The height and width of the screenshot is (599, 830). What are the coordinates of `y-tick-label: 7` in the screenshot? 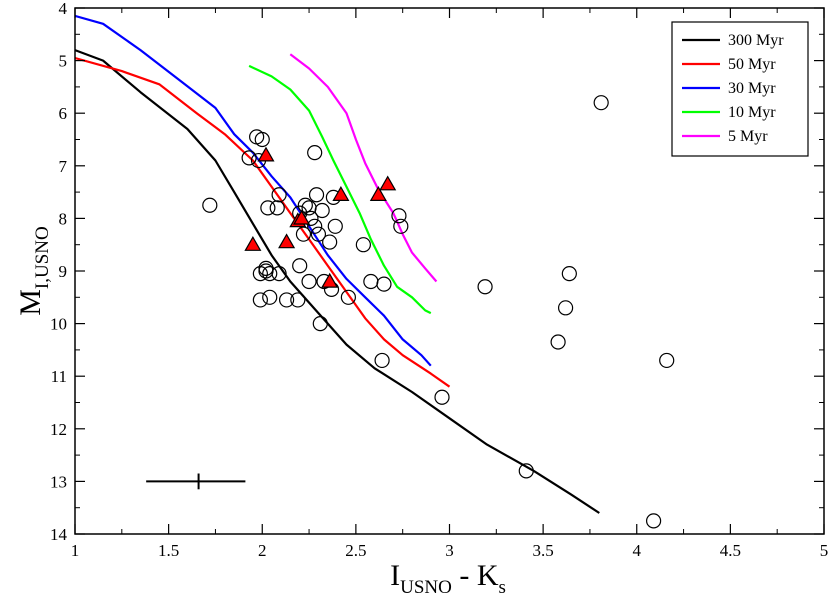 It's located at (63, 166).